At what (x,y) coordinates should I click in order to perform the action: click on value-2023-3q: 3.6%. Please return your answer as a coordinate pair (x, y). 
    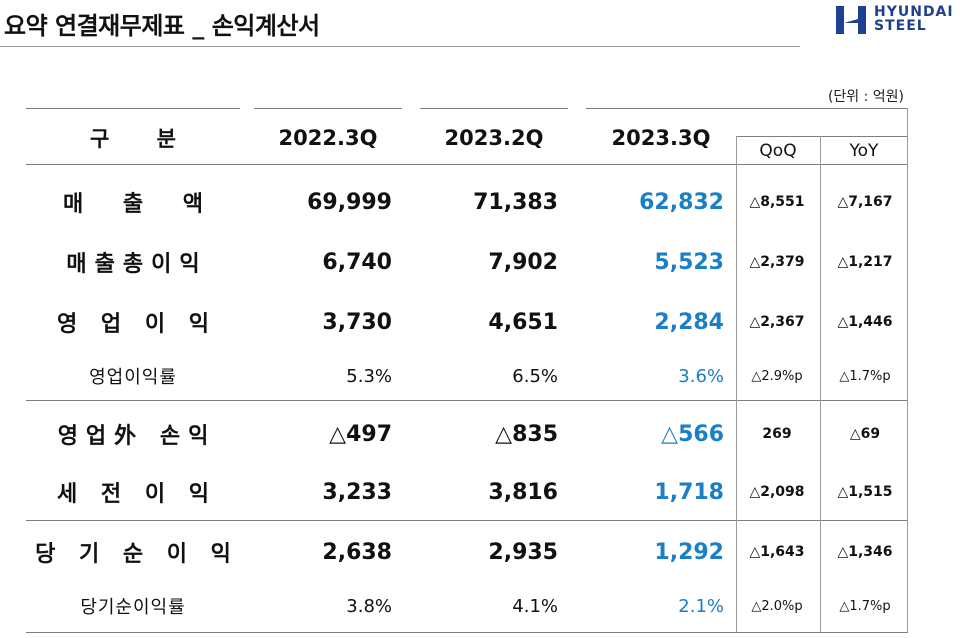
    Looking at the image, I should click on (701, 376).